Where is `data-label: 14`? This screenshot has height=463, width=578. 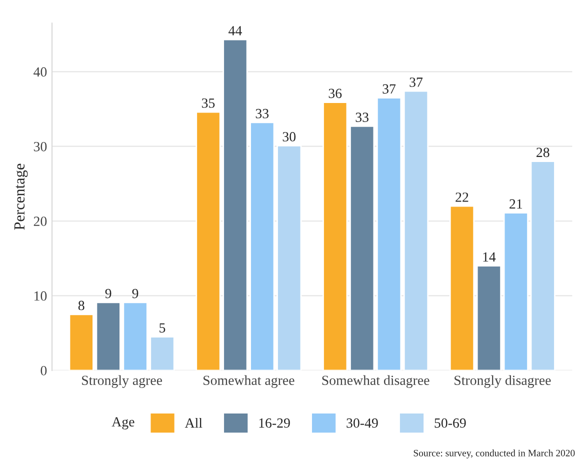
data-label: 14 is located at coordinates (489, 257).